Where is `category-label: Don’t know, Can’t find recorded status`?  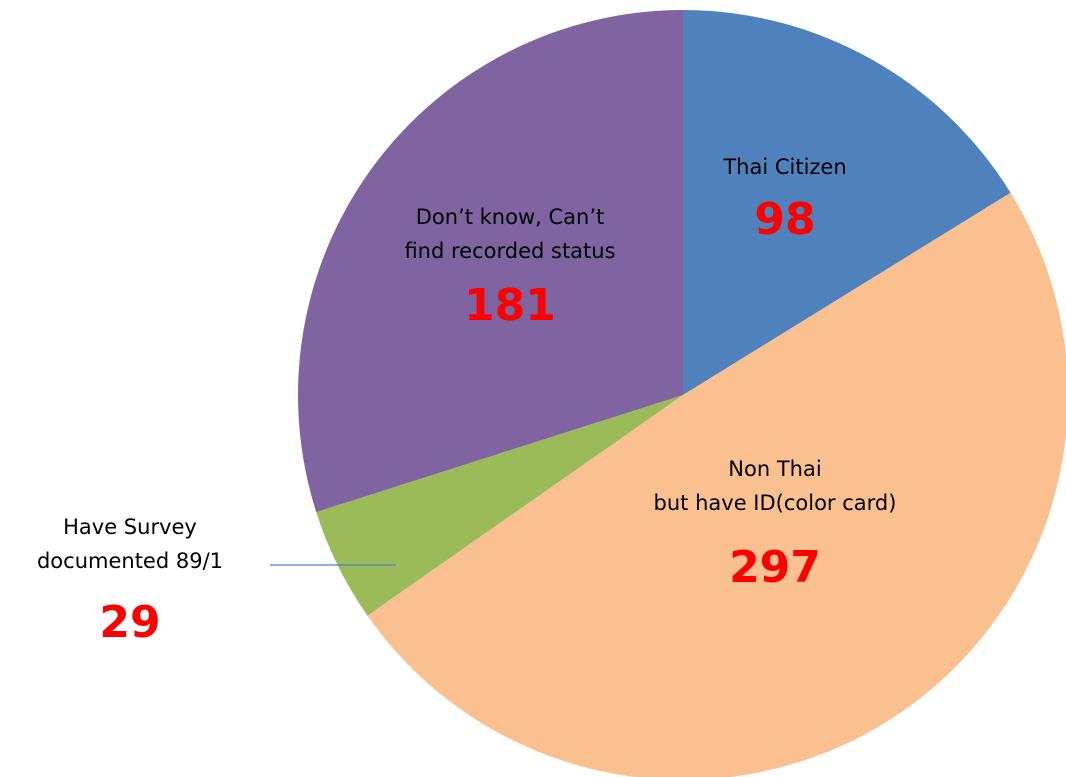
category-label: Don’t know, Can’t find recorded status is located at coordinates (509, 234).